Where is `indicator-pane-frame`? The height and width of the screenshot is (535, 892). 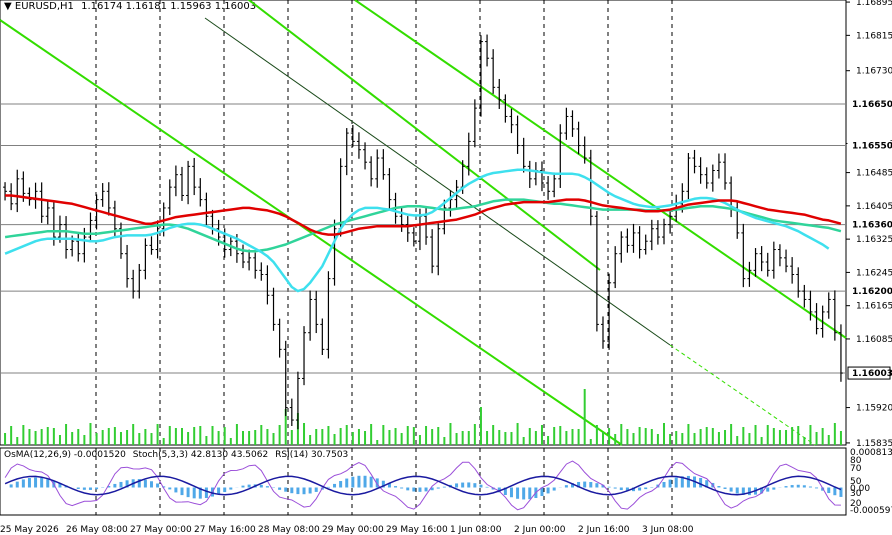 indicator-pane-frame is located at coordinates (423, 481).